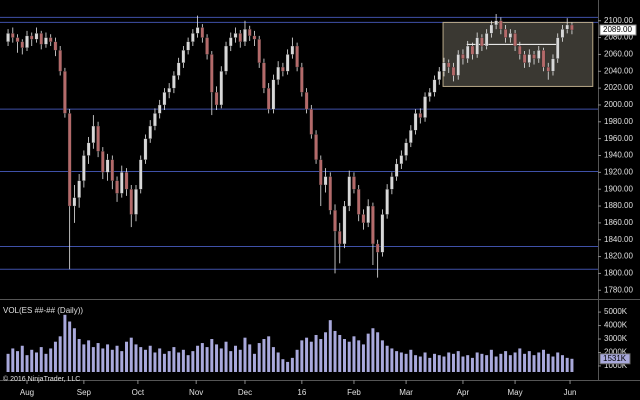  I want to click on x-tick-label: Sep, so click(84, 392).